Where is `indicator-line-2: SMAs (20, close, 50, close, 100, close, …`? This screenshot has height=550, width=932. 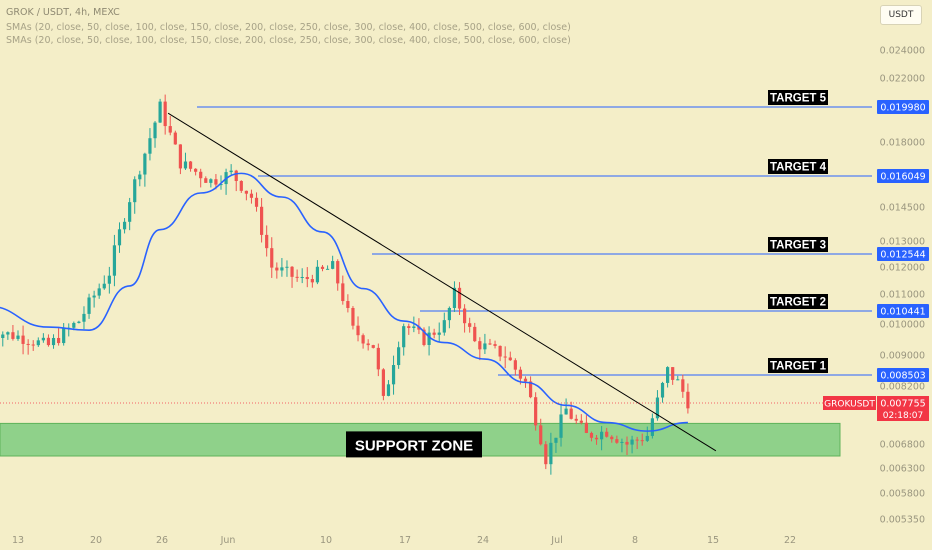 indicator-line-2: SMAs (20, close, 50, close, 100, close, … is located at coordinates (288, 40).